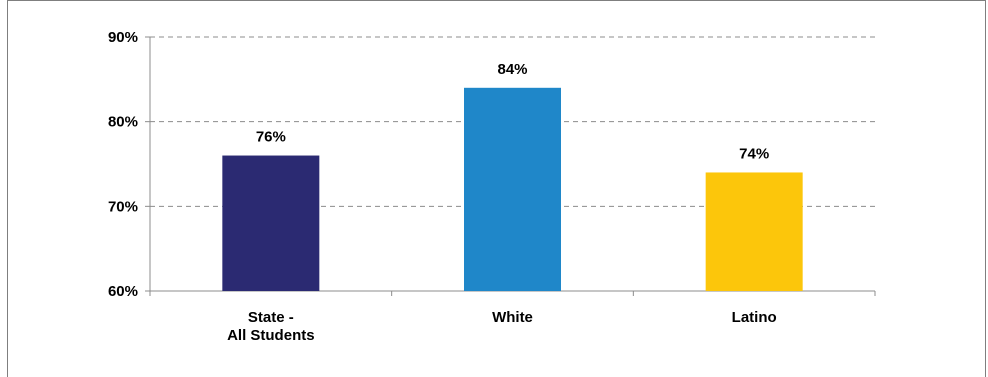 This screenshot has height=377, width=988. Describe the element at coordinates (512, 317) in the screenshot. I see `x-tick-label: White` at that location.